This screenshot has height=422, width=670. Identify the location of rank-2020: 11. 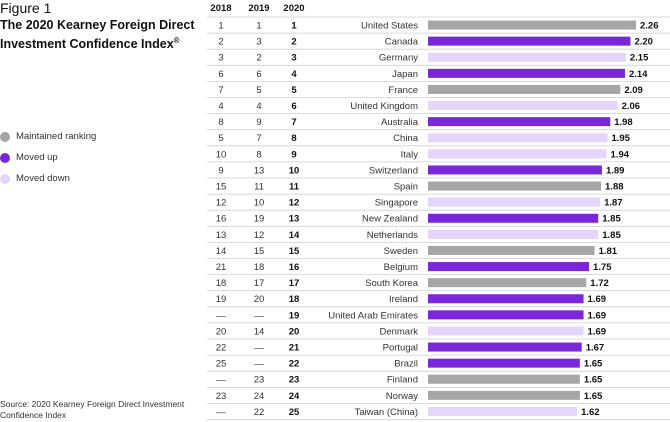
(294, 186).